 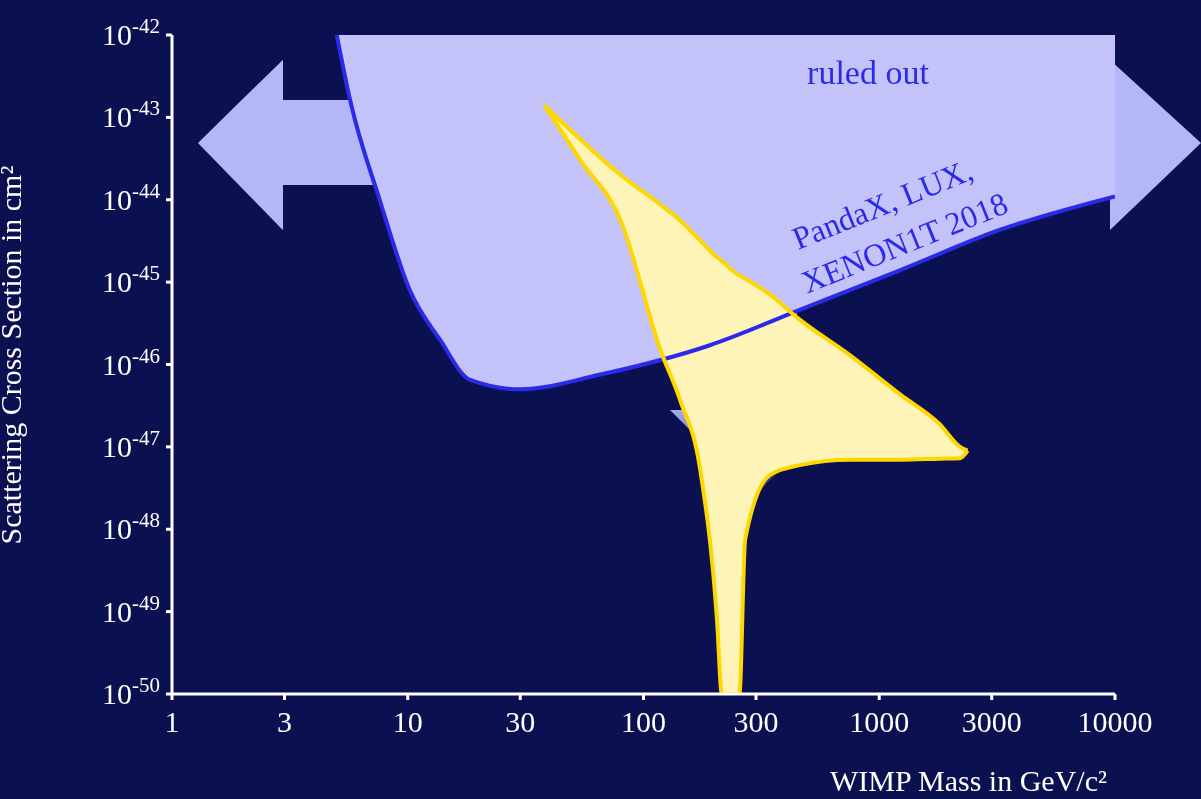 What do you see at coordinates (131, 280) in the screenshot?
I see `y-tick-label: 10$^{-45}$` at bounding box center [131, 280].